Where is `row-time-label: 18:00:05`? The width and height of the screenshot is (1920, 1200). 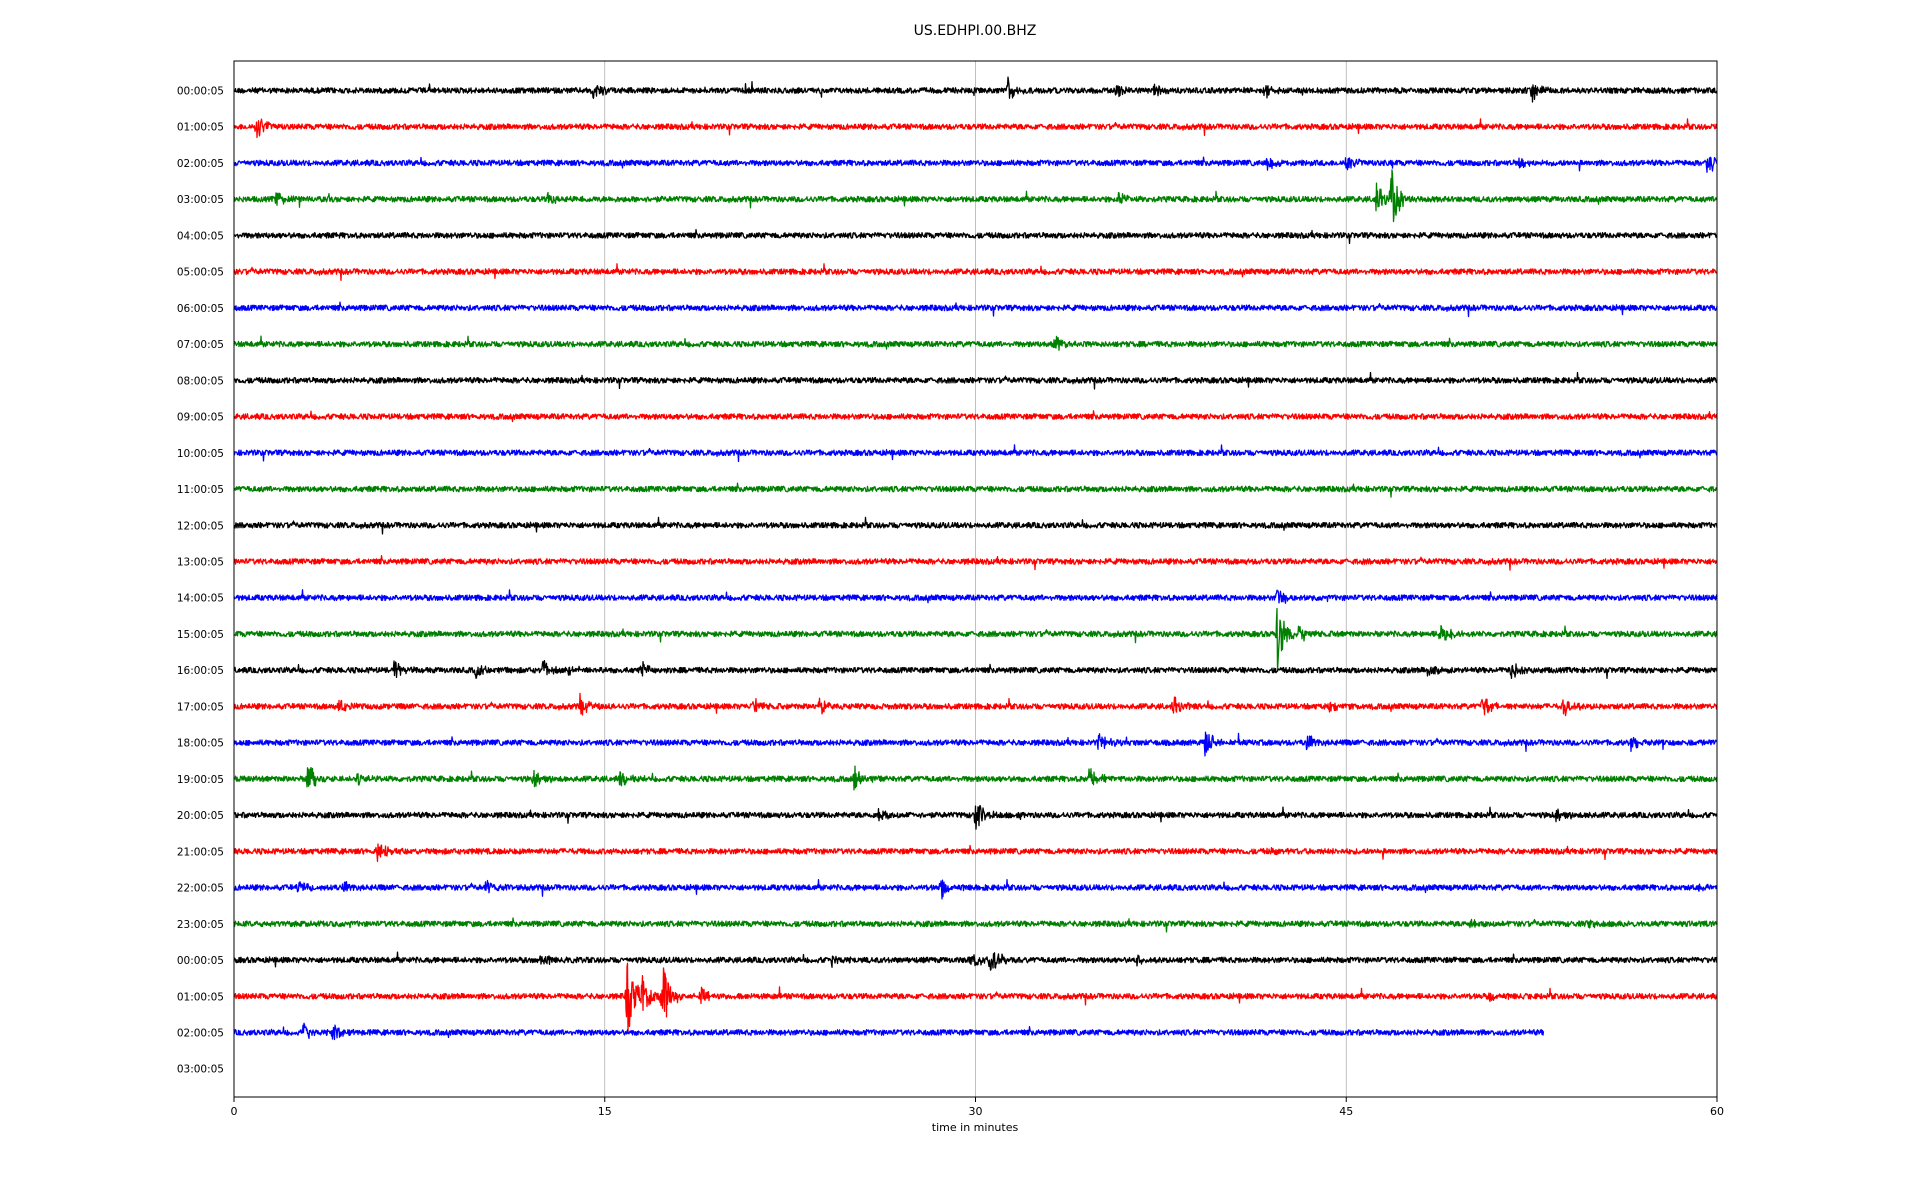
row-time-label: 18:00:05 is located at coordinates (200, 744).